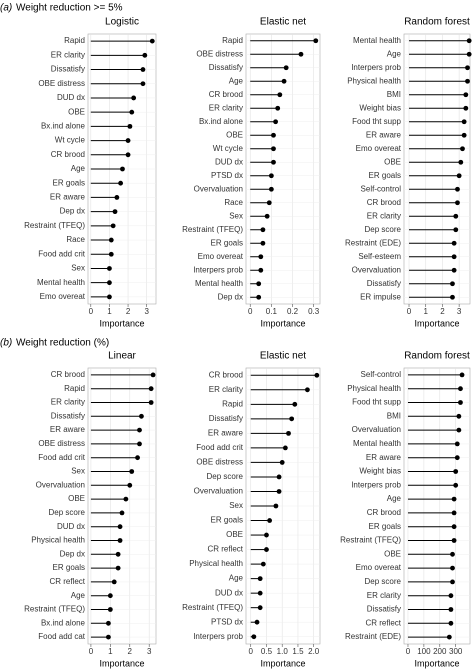  I want to click on x-tick-label: 0.3, so click(314, 311).